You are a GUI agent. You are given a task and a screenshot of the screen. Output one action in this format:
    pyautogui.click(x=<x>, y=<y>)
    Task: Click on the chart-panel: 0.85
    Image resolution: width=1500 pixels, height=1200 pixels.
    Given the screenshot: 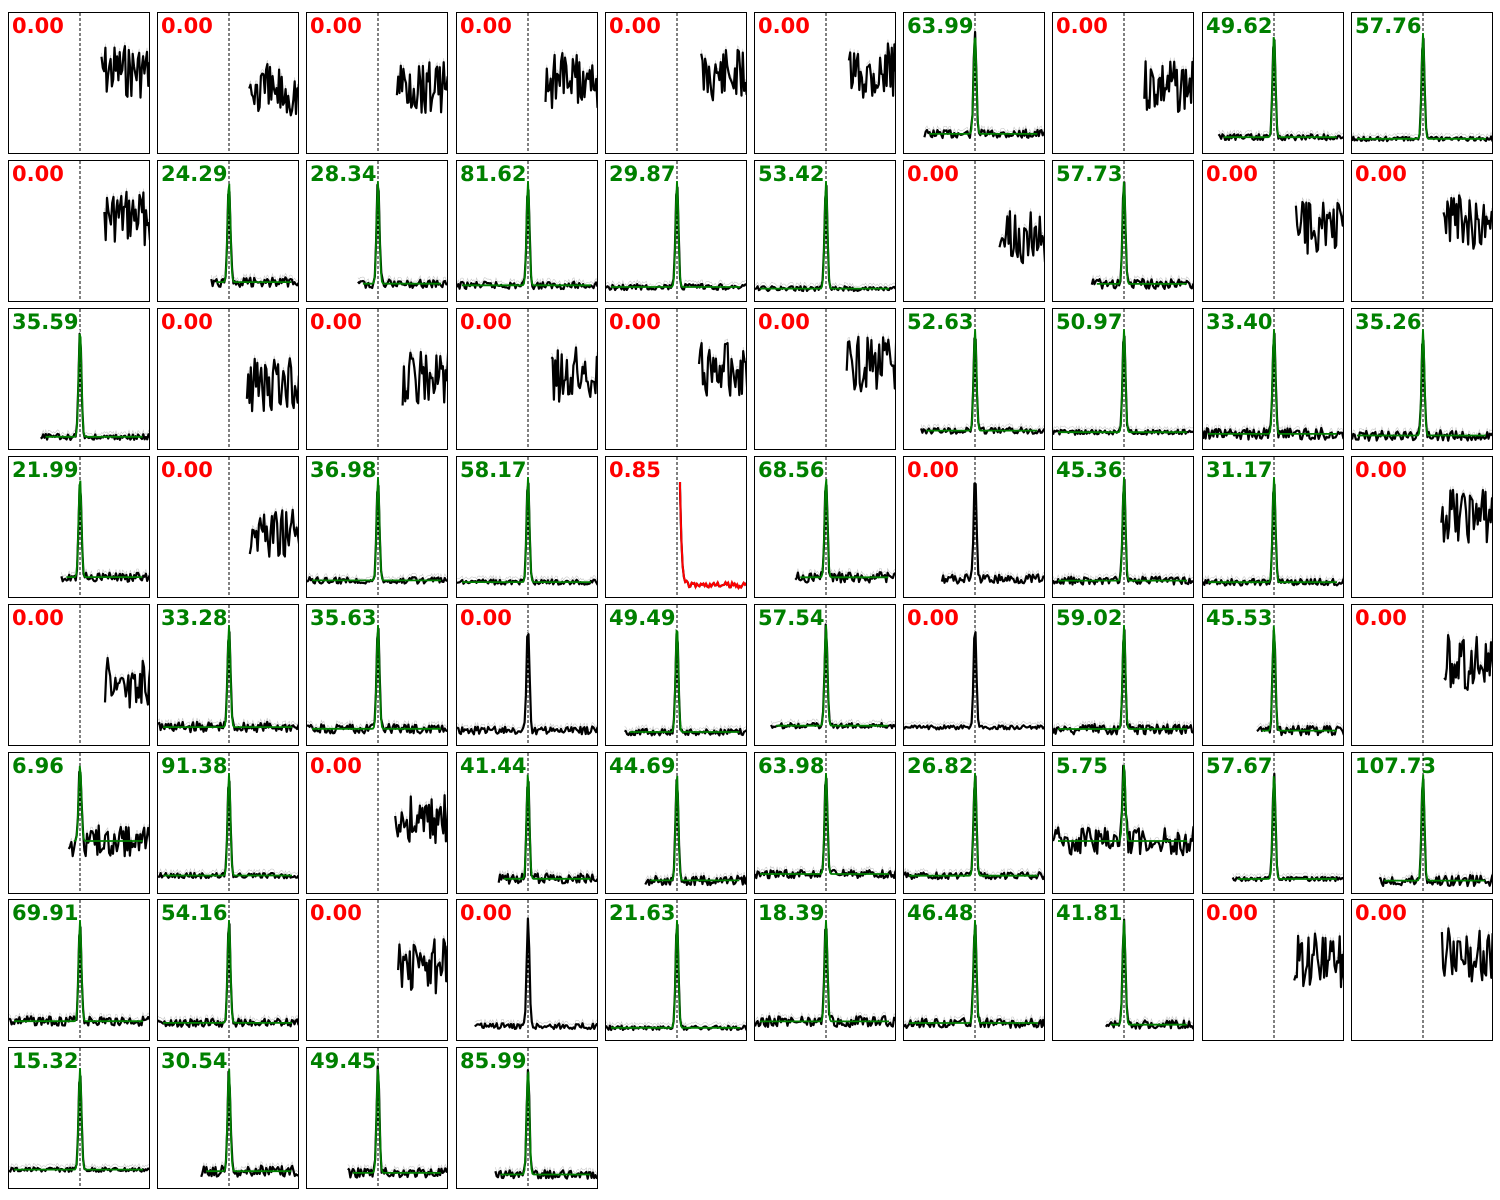 What is the action you would take?
    pyautogui.click(x=676, y=527)
    